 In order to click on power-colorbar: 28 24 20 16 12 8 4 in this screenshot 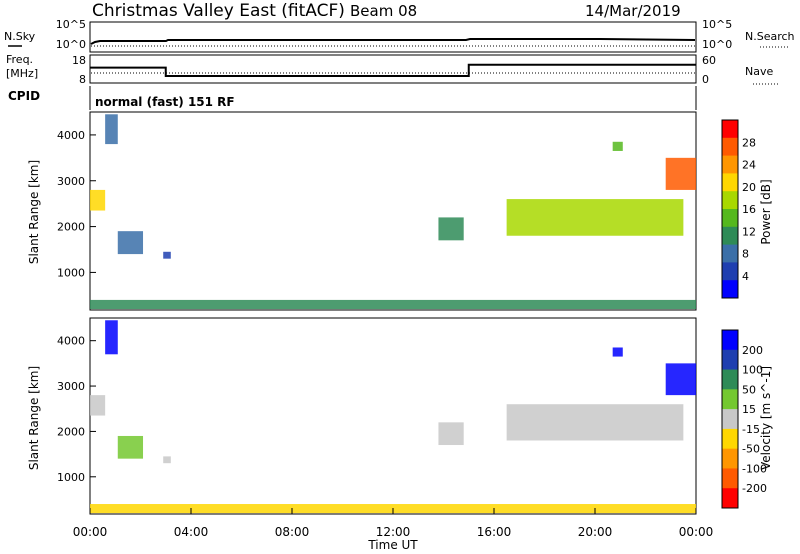, I will do `click(738, 209)`.